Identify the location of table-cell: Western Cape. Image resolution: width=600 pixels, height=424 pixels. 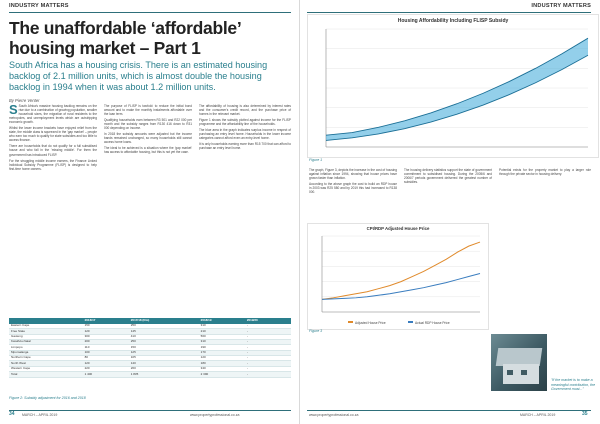
(46, 369).